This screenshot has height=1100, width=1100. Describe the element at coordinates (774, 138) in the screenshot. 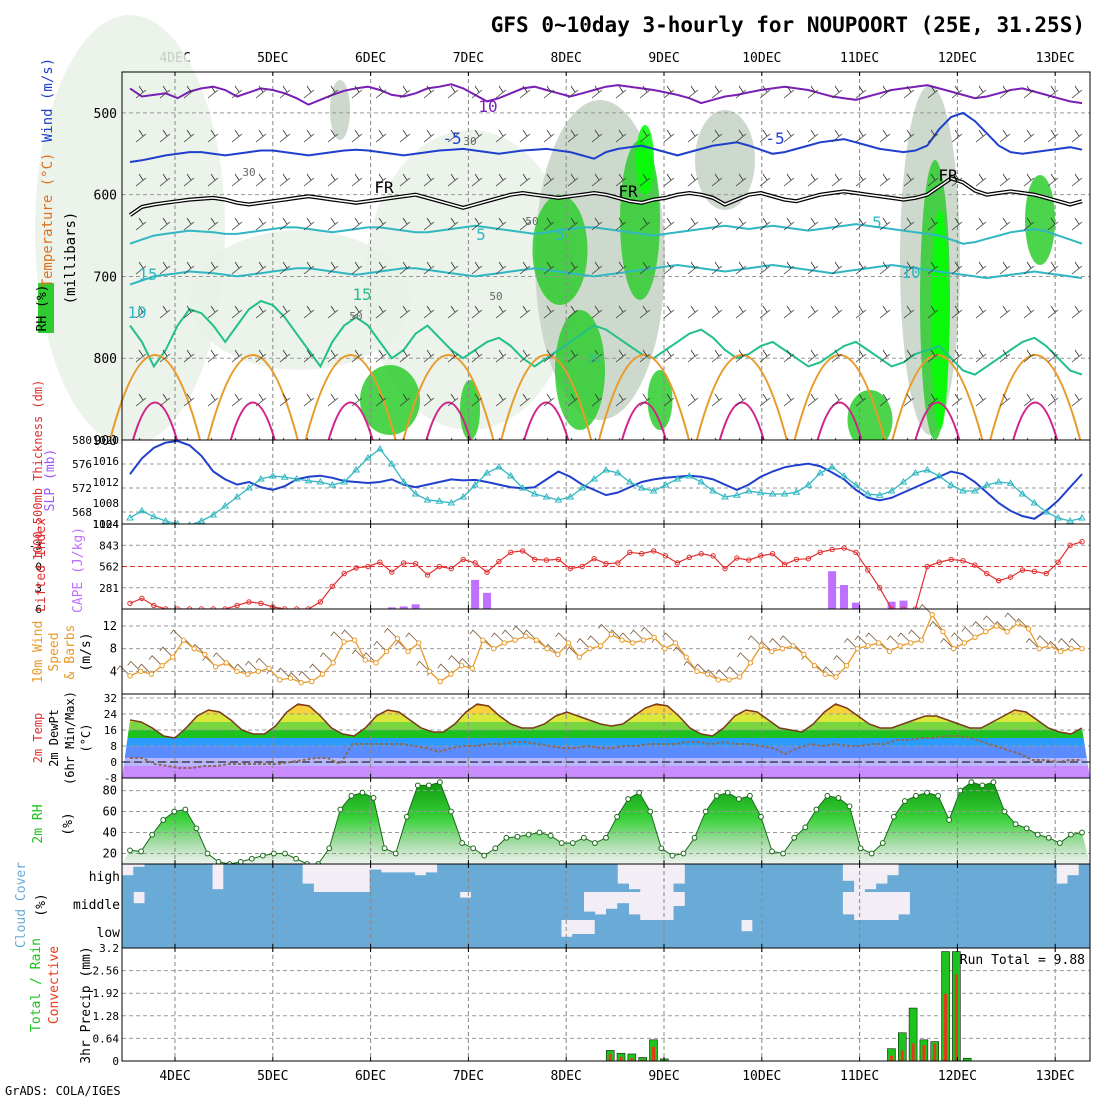

I see `contour-label: -5` at that location.